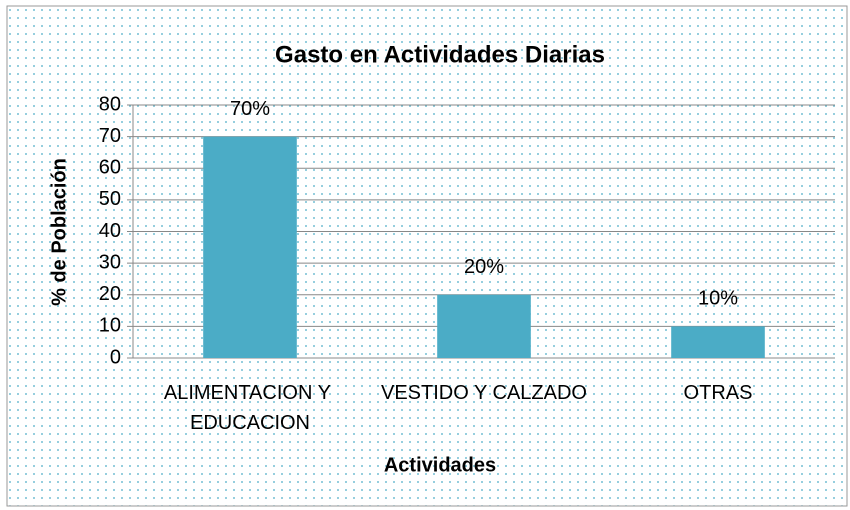  Describe the element at coordinates (115, 357) in the screenshot. I see `y-tick-label: 0` at that location.